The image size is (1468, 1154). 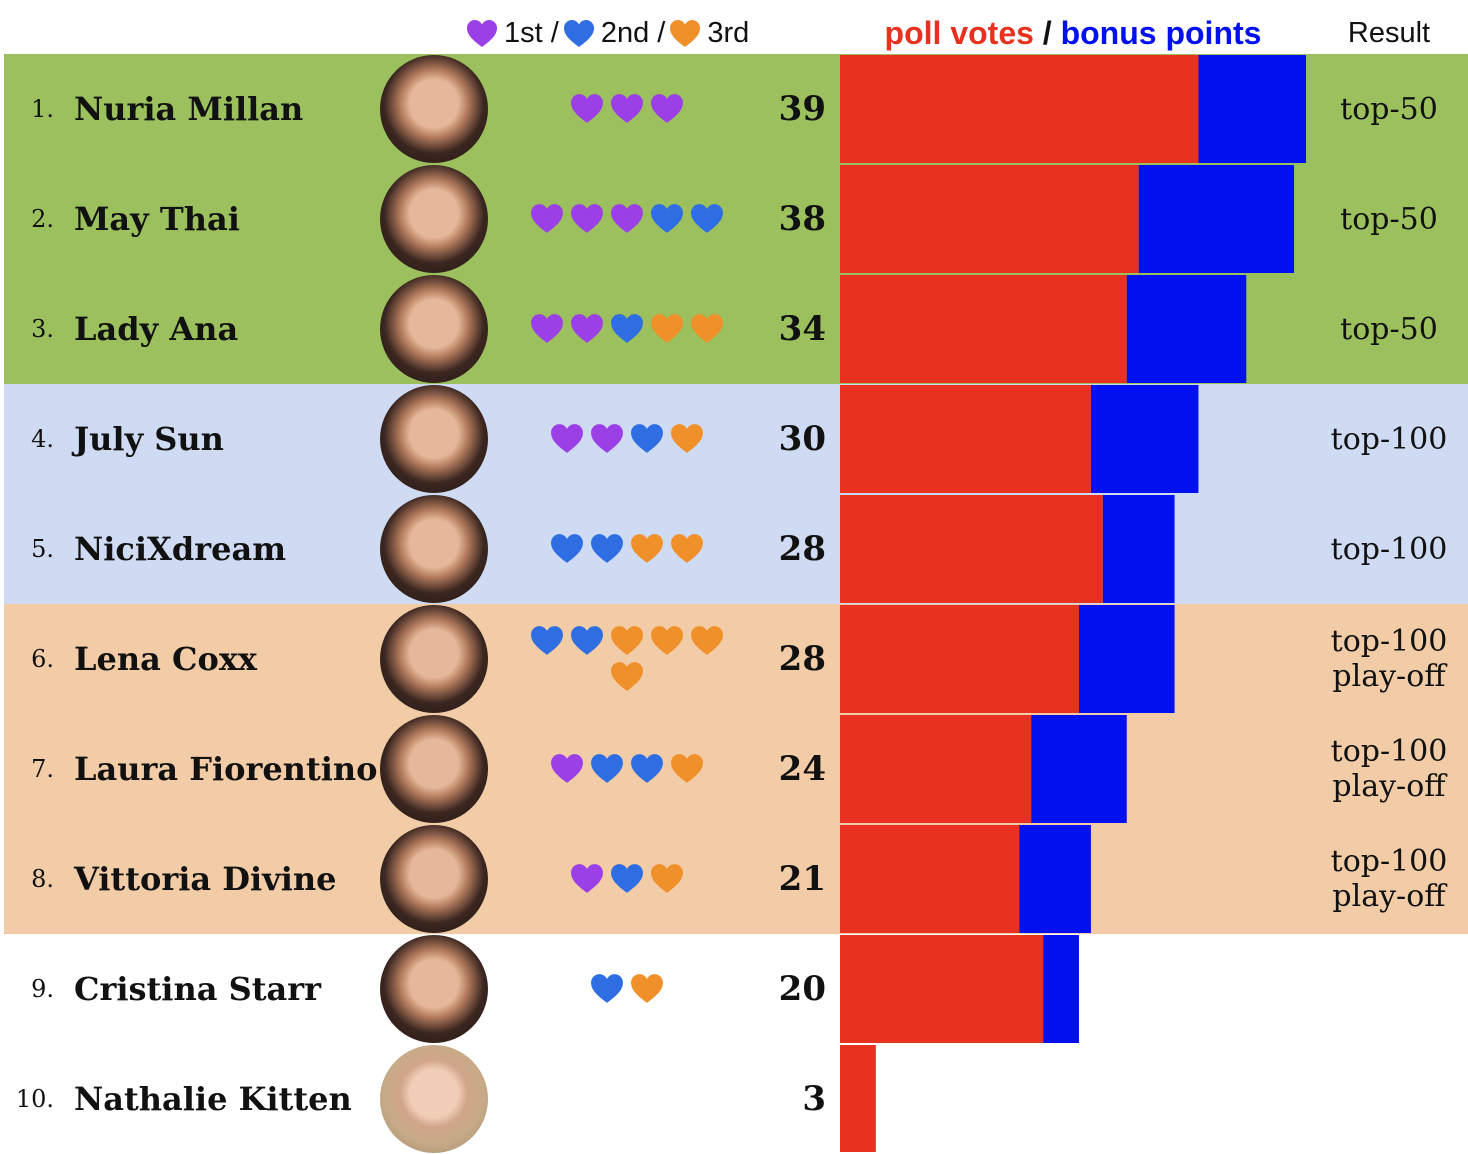 What do you see at coordinates (42, 109) in the screenshot?
I see `rank-number: 1.` at bounding box center [42, 109].